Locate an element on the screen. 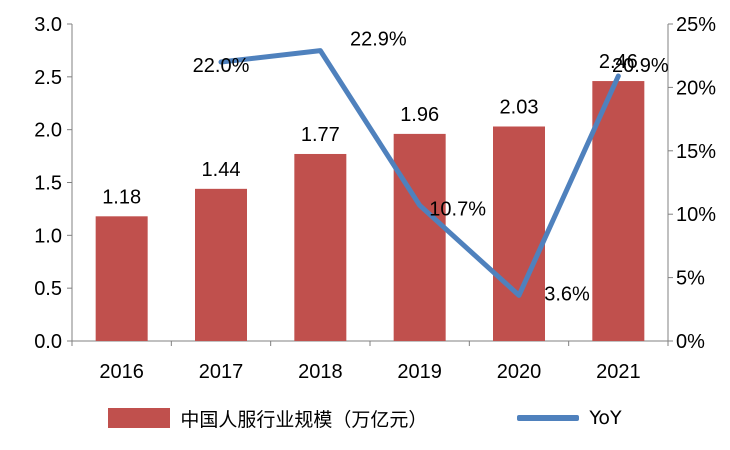 The height and width of the screenshot is (450, 730). y-left-tick-label: 2.0 is located at coordinates (48, 131).